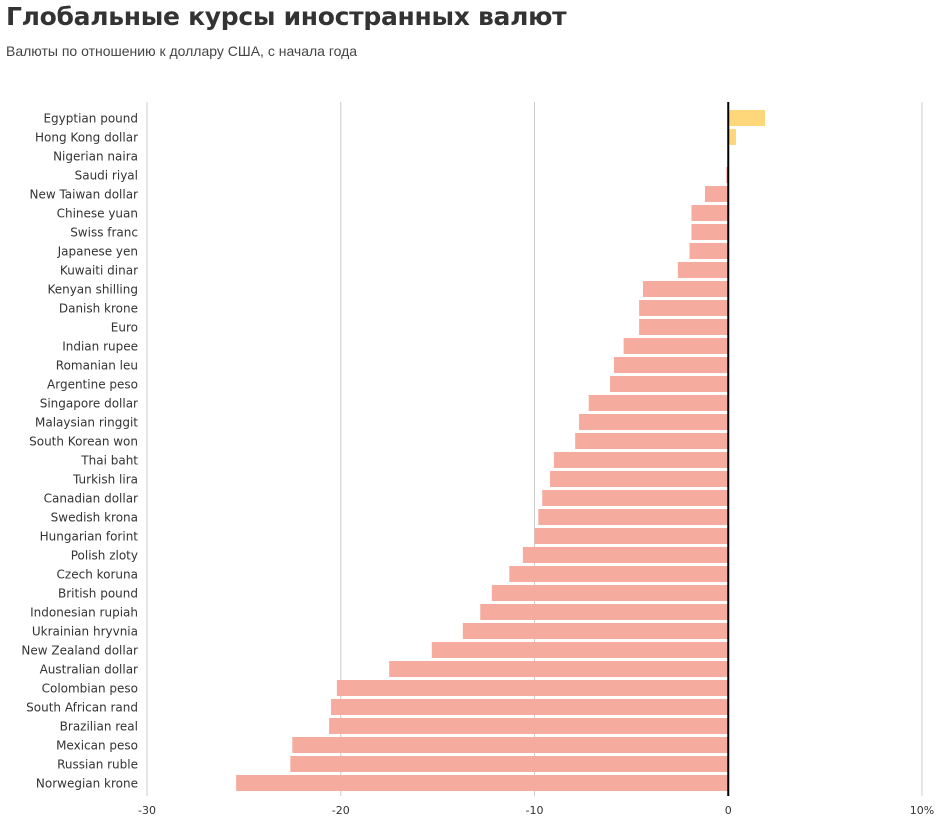 Image resolution: width=940 pixels, height=821 pixels. I want to click on category-label: Malaysian ringgit, so click(86, 423).